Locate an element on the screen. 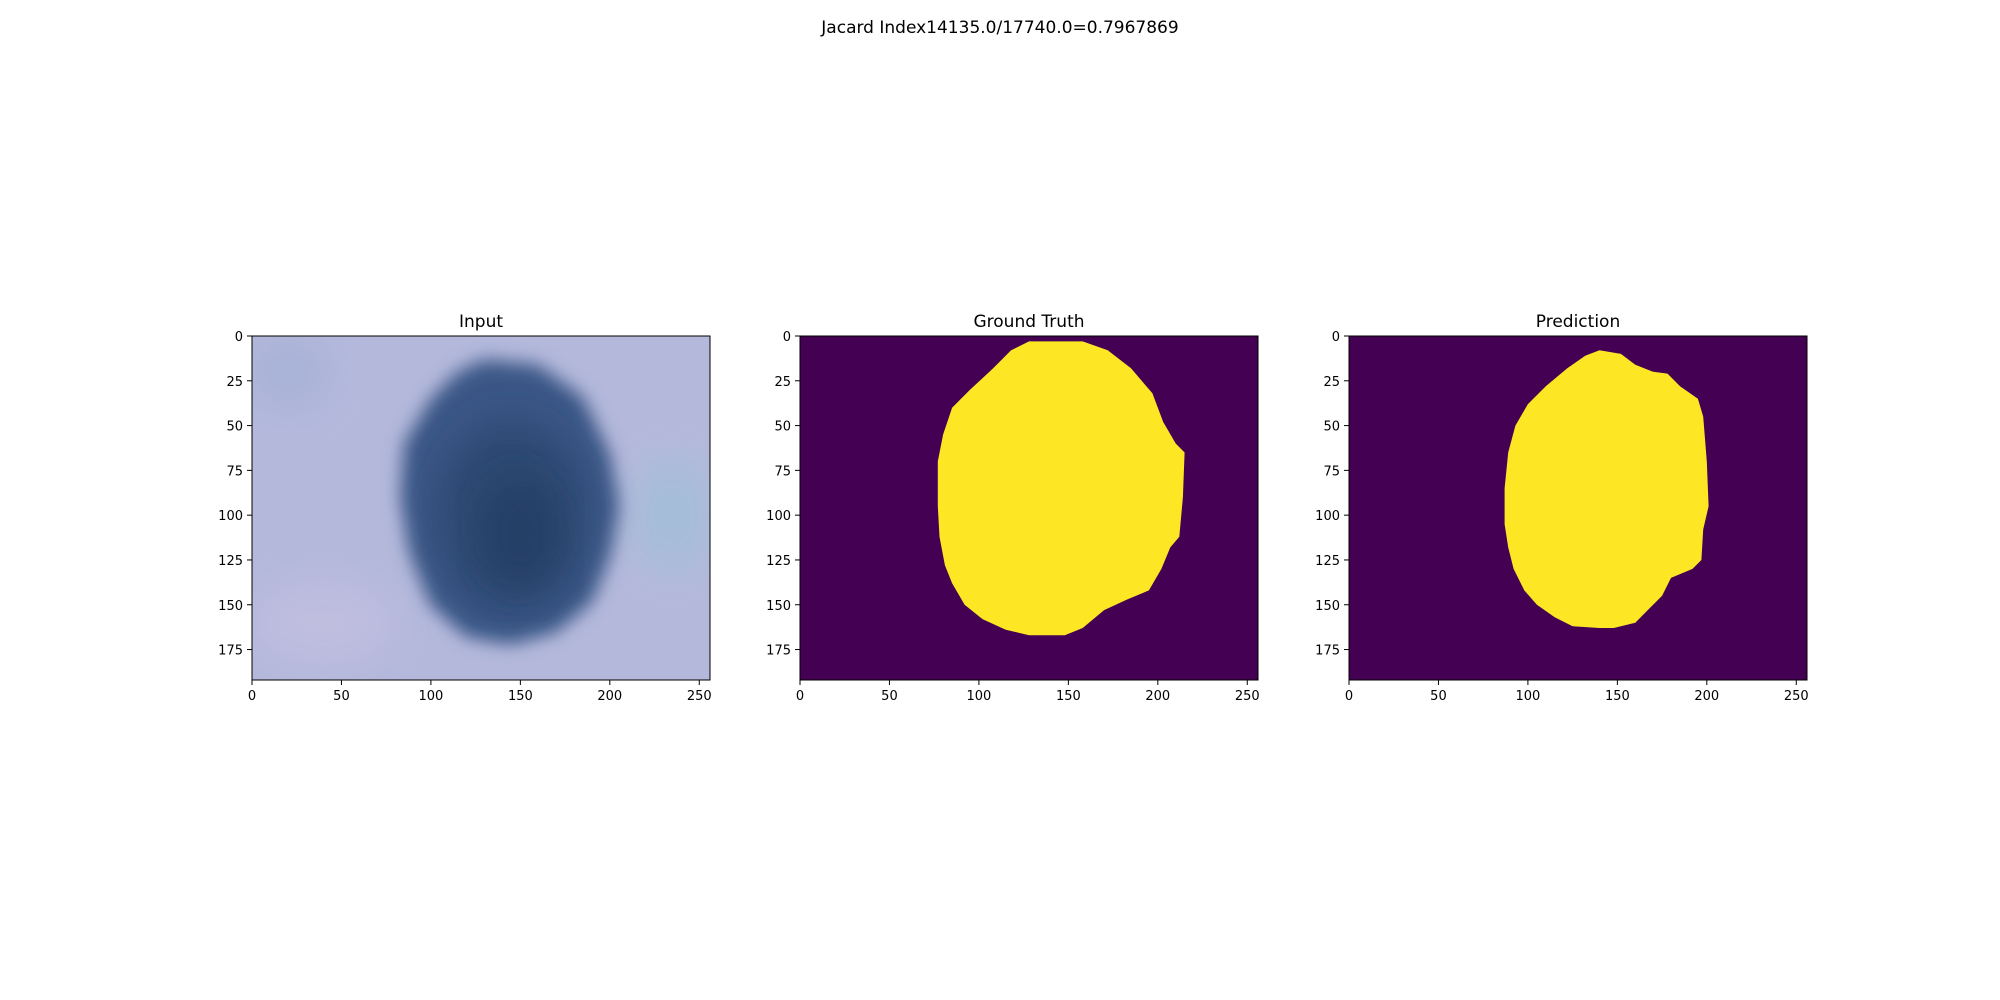 Image resolution: width=2000 pixels, height=1000 pixels. panel-title: Input is located at coordinates (481, 322).